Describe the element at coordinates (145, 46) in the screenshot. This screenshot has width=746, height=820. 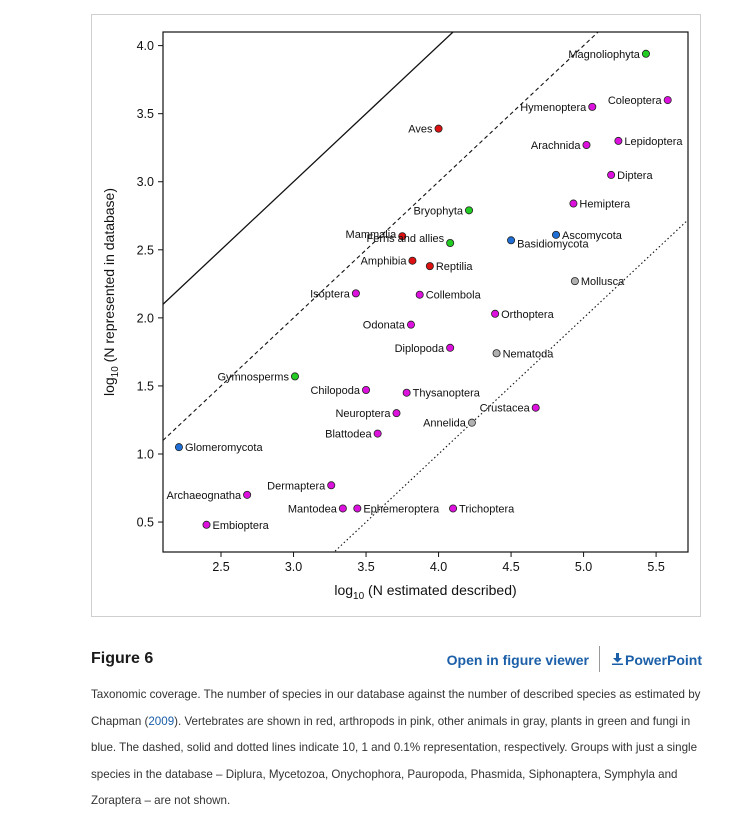
I see `y-tick-label: 4.0` at that location.